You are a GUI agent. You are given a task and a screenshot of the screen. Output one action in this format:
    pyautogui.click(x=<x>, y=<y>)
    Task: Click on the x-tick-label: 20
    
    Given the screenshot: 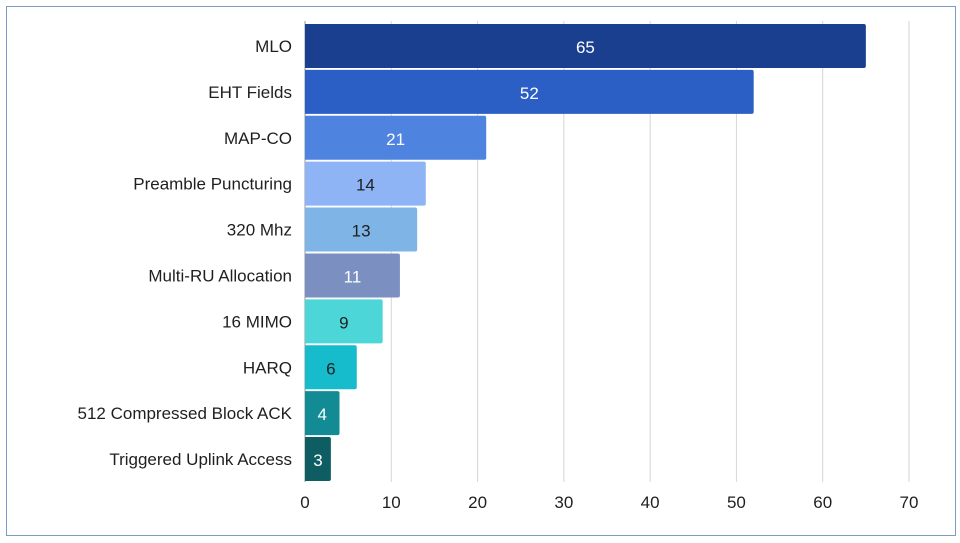 What is the action you would take?
    pyautogui.click(x=477, y=502)
    